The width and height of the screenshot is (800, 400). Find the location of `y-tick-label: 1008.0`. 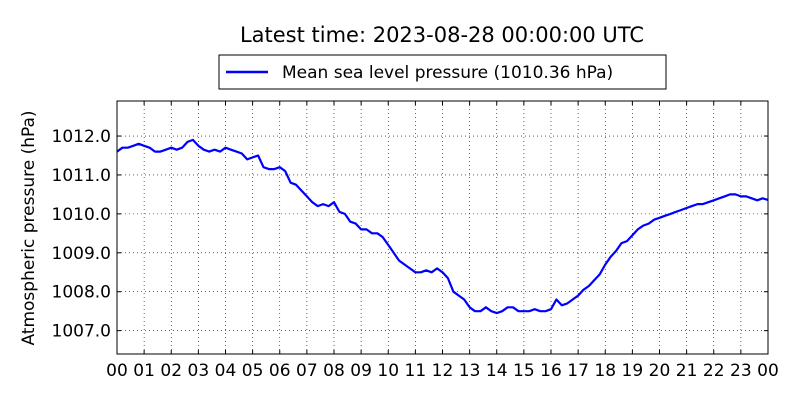

y-tick-label: 1008.0 is located at coordinates (81, 293).